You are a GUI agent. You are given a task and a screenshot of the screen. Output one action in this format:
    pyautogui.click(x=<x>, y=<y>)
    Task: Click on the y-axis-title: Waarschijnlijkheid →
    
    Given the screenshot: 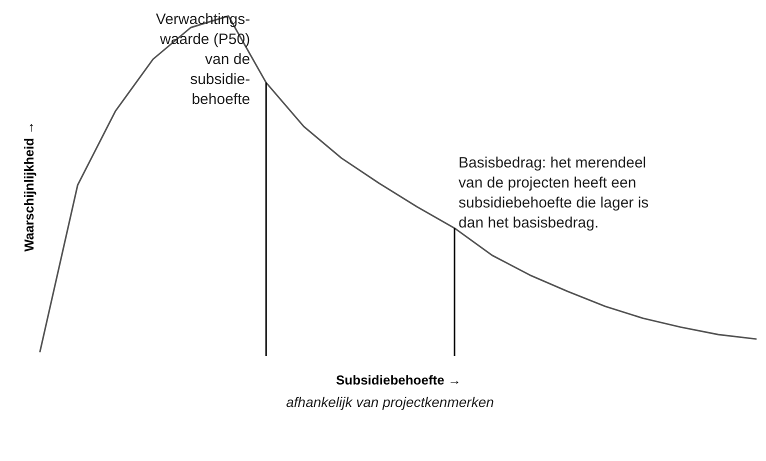 What is the action you would take?
    pyautogui.click(x=29, y=186)
    